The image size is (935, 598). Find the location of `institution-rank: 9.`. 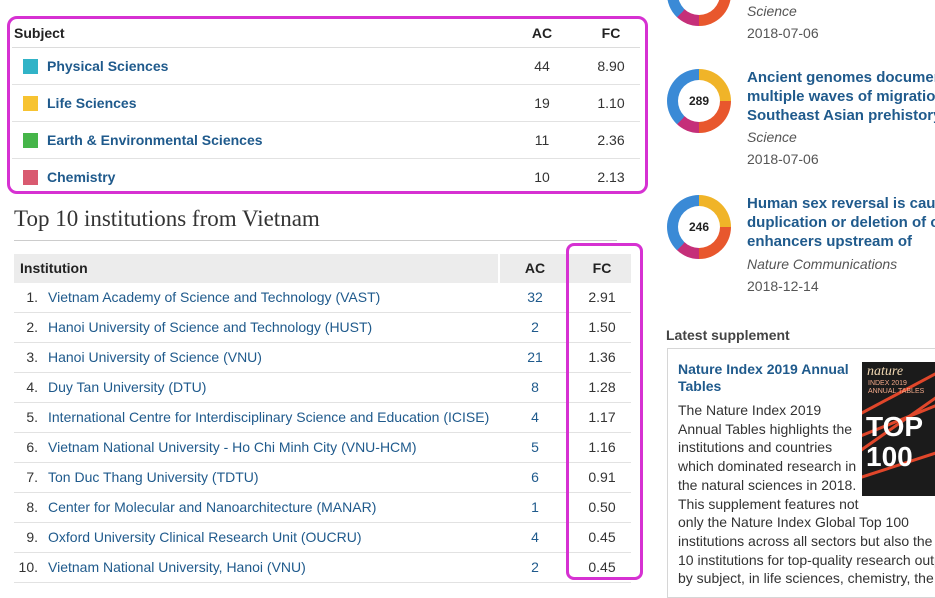

institution-rank: 9. is located at coordinates (32, 537).